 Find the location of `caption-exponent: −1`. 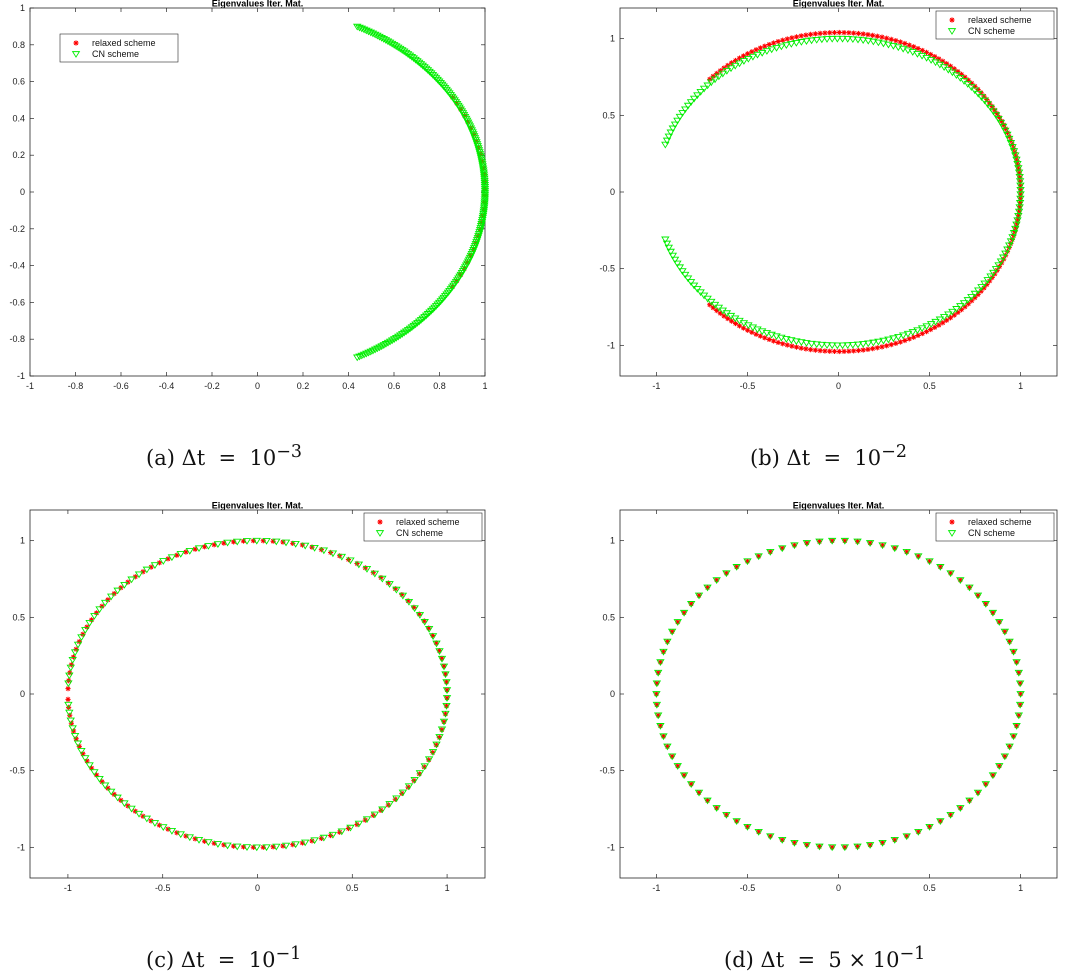

caption-exponent: −1 is located at coordinates (288, 954).